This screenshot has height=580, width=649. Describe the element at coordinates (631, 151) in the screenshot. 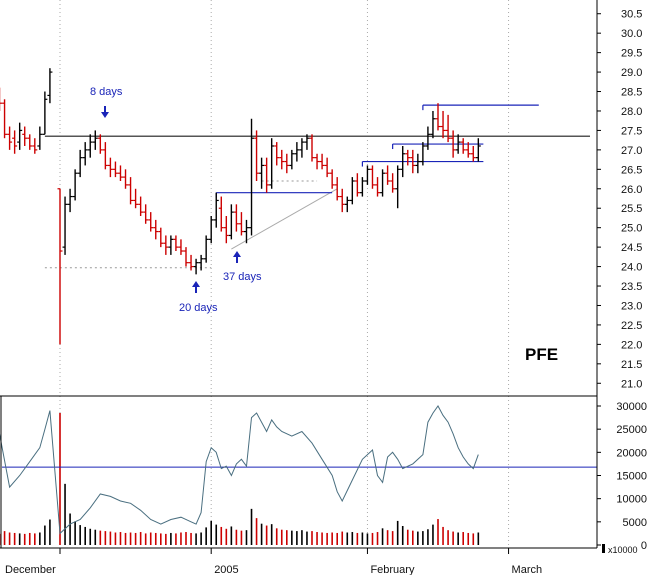

I see `price-tick-label-12: 27.0` at that location.